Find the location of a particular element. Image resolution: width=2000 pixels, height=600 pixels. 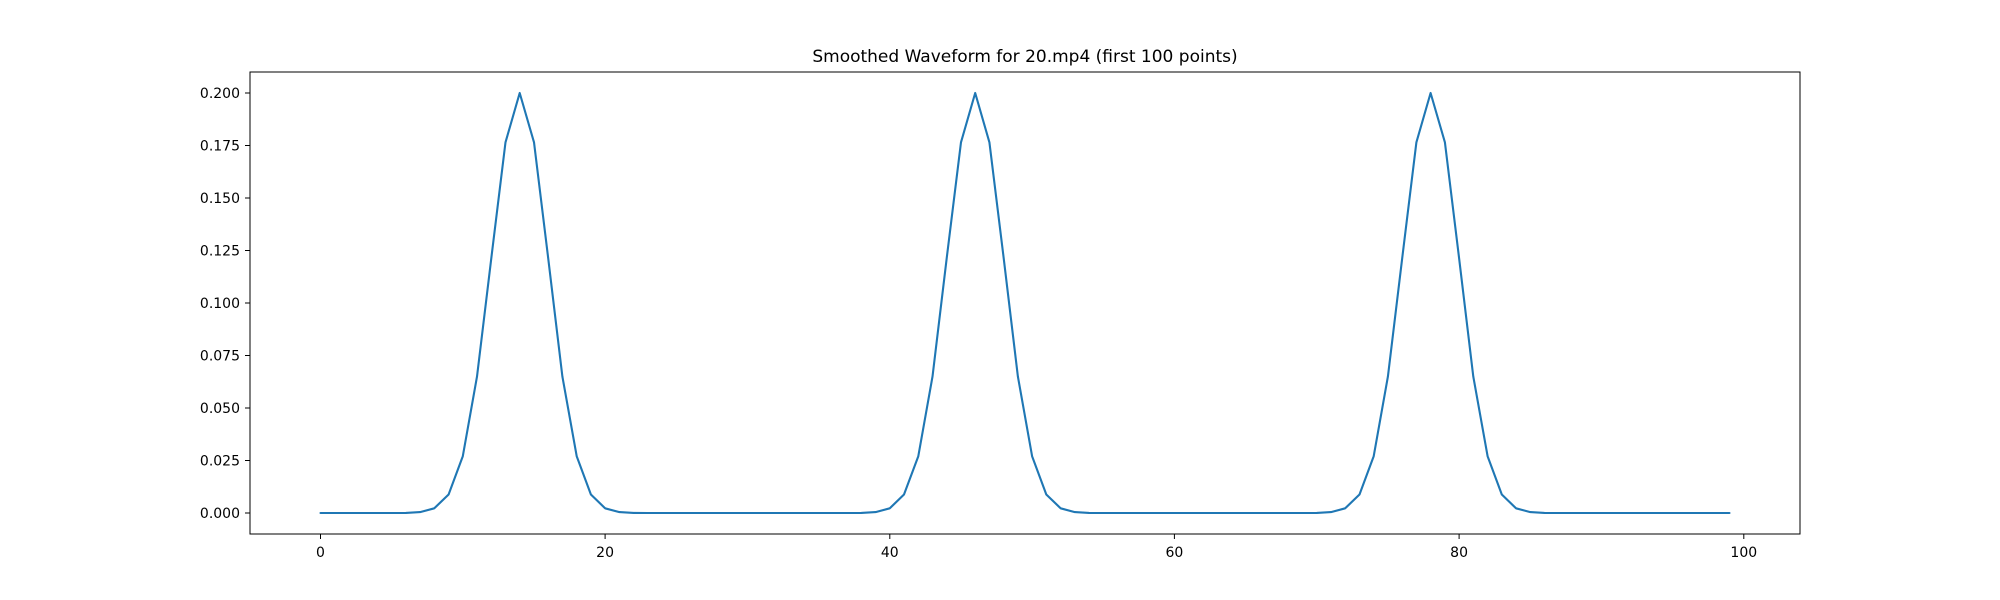

x-tick-label: 20 is located at coordinates (605, 553).